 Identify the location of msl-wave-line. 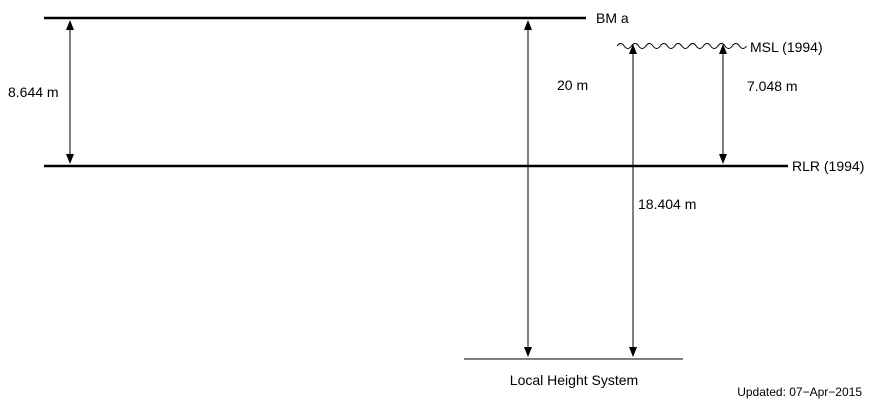
(682, 46).